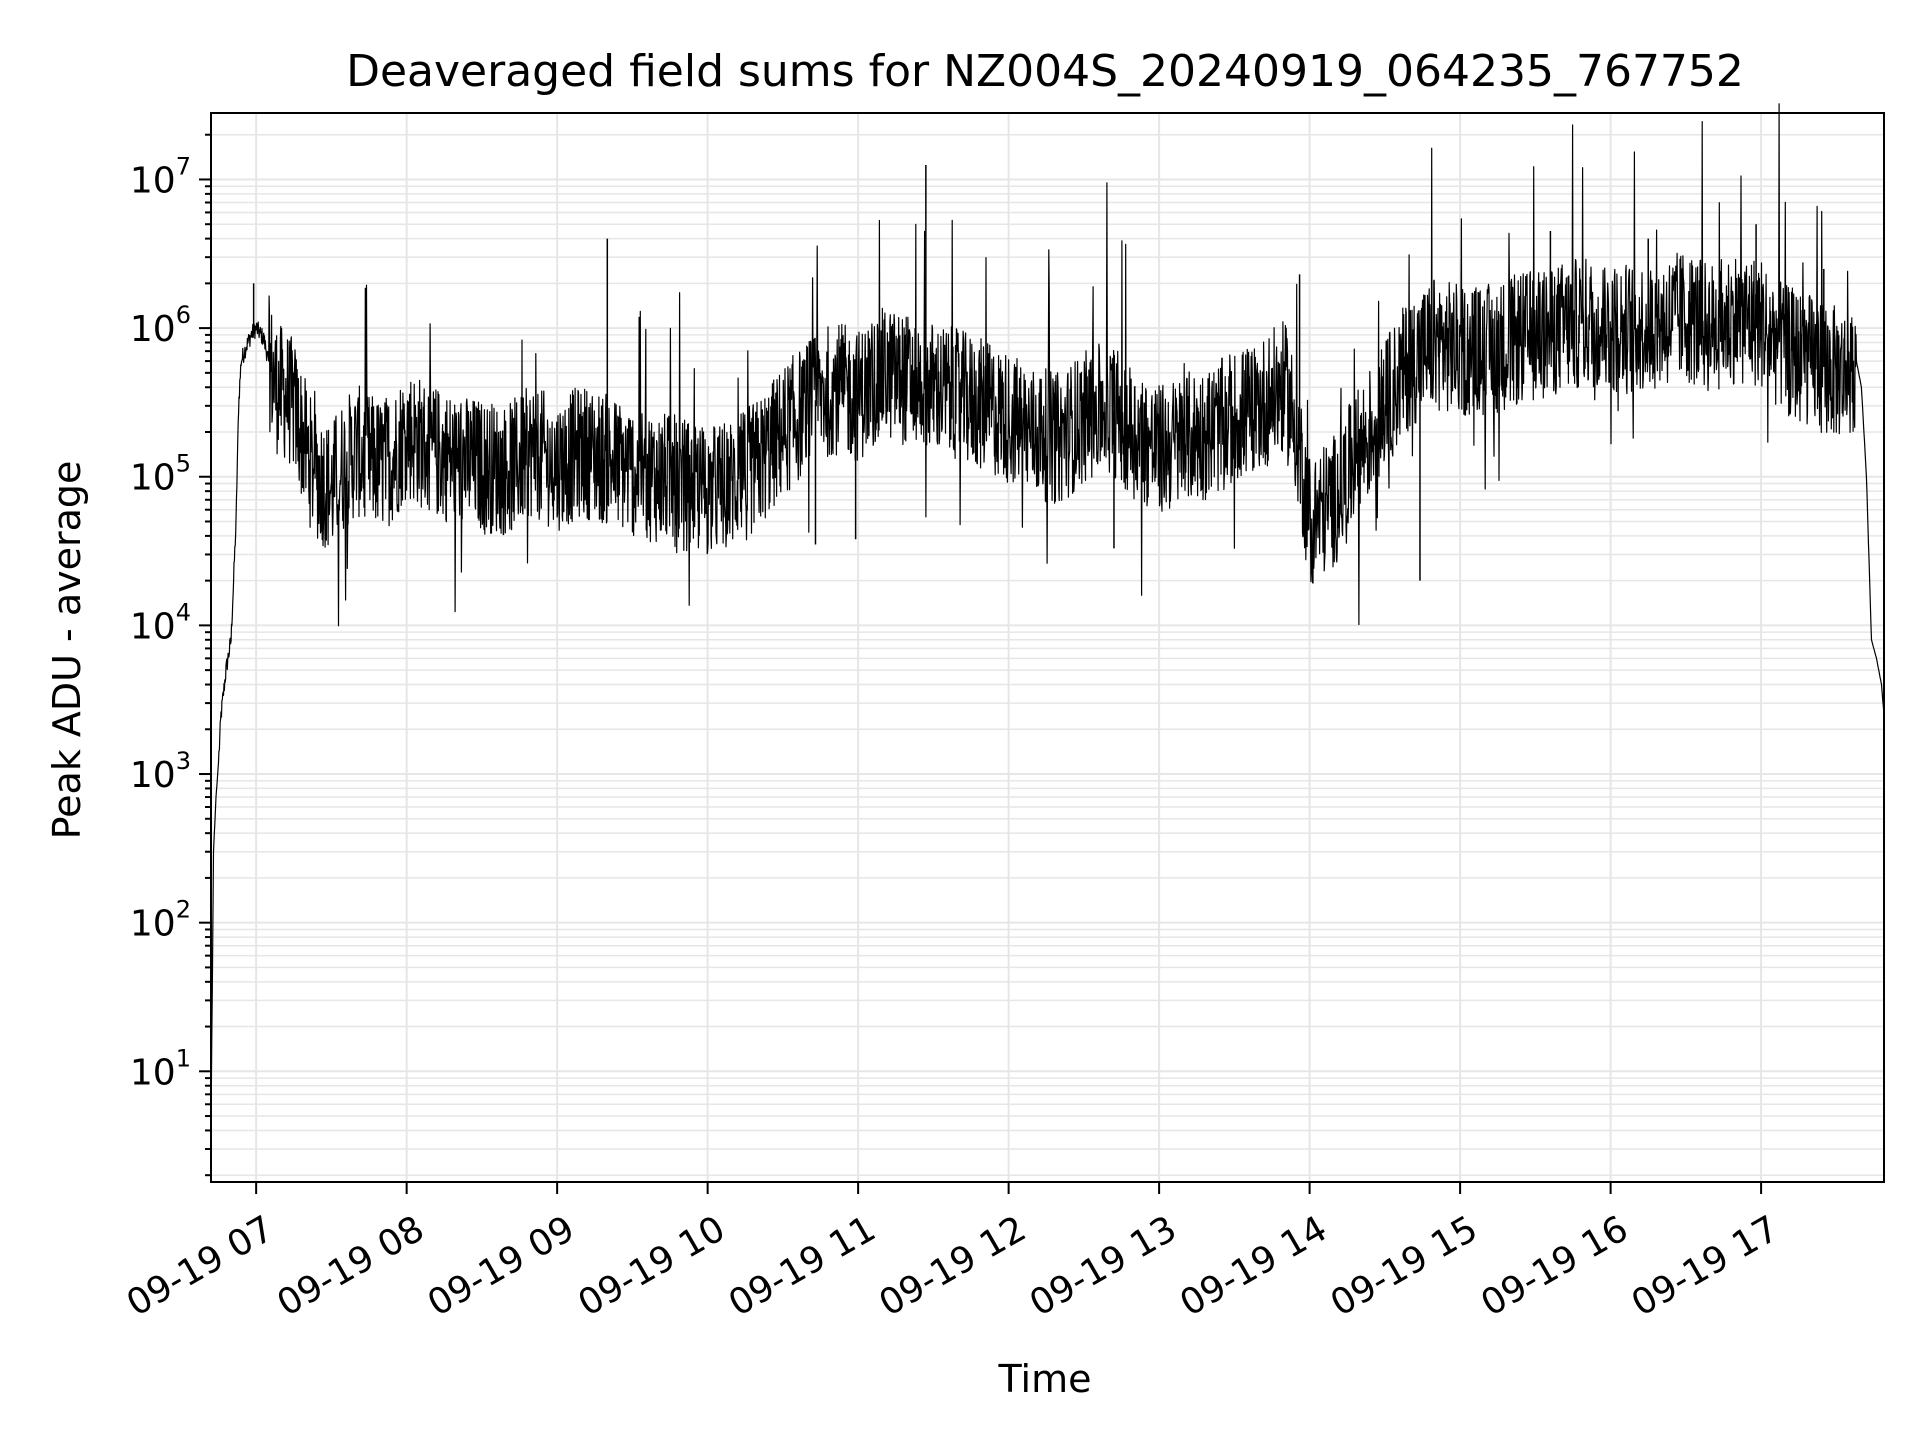 This screenshot has height=1440, width=1920. Describe the element at coordinates (160, 771) in the screenshot. I see `y-tick-label: 10³` at that location.